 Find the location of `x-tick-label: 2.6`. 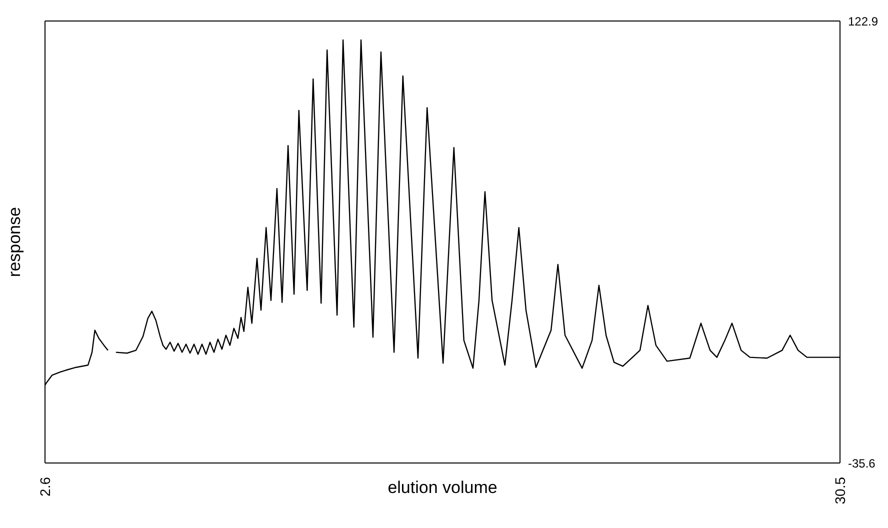

x-tick-label: 2.6 is located at coordinates (45, 486).